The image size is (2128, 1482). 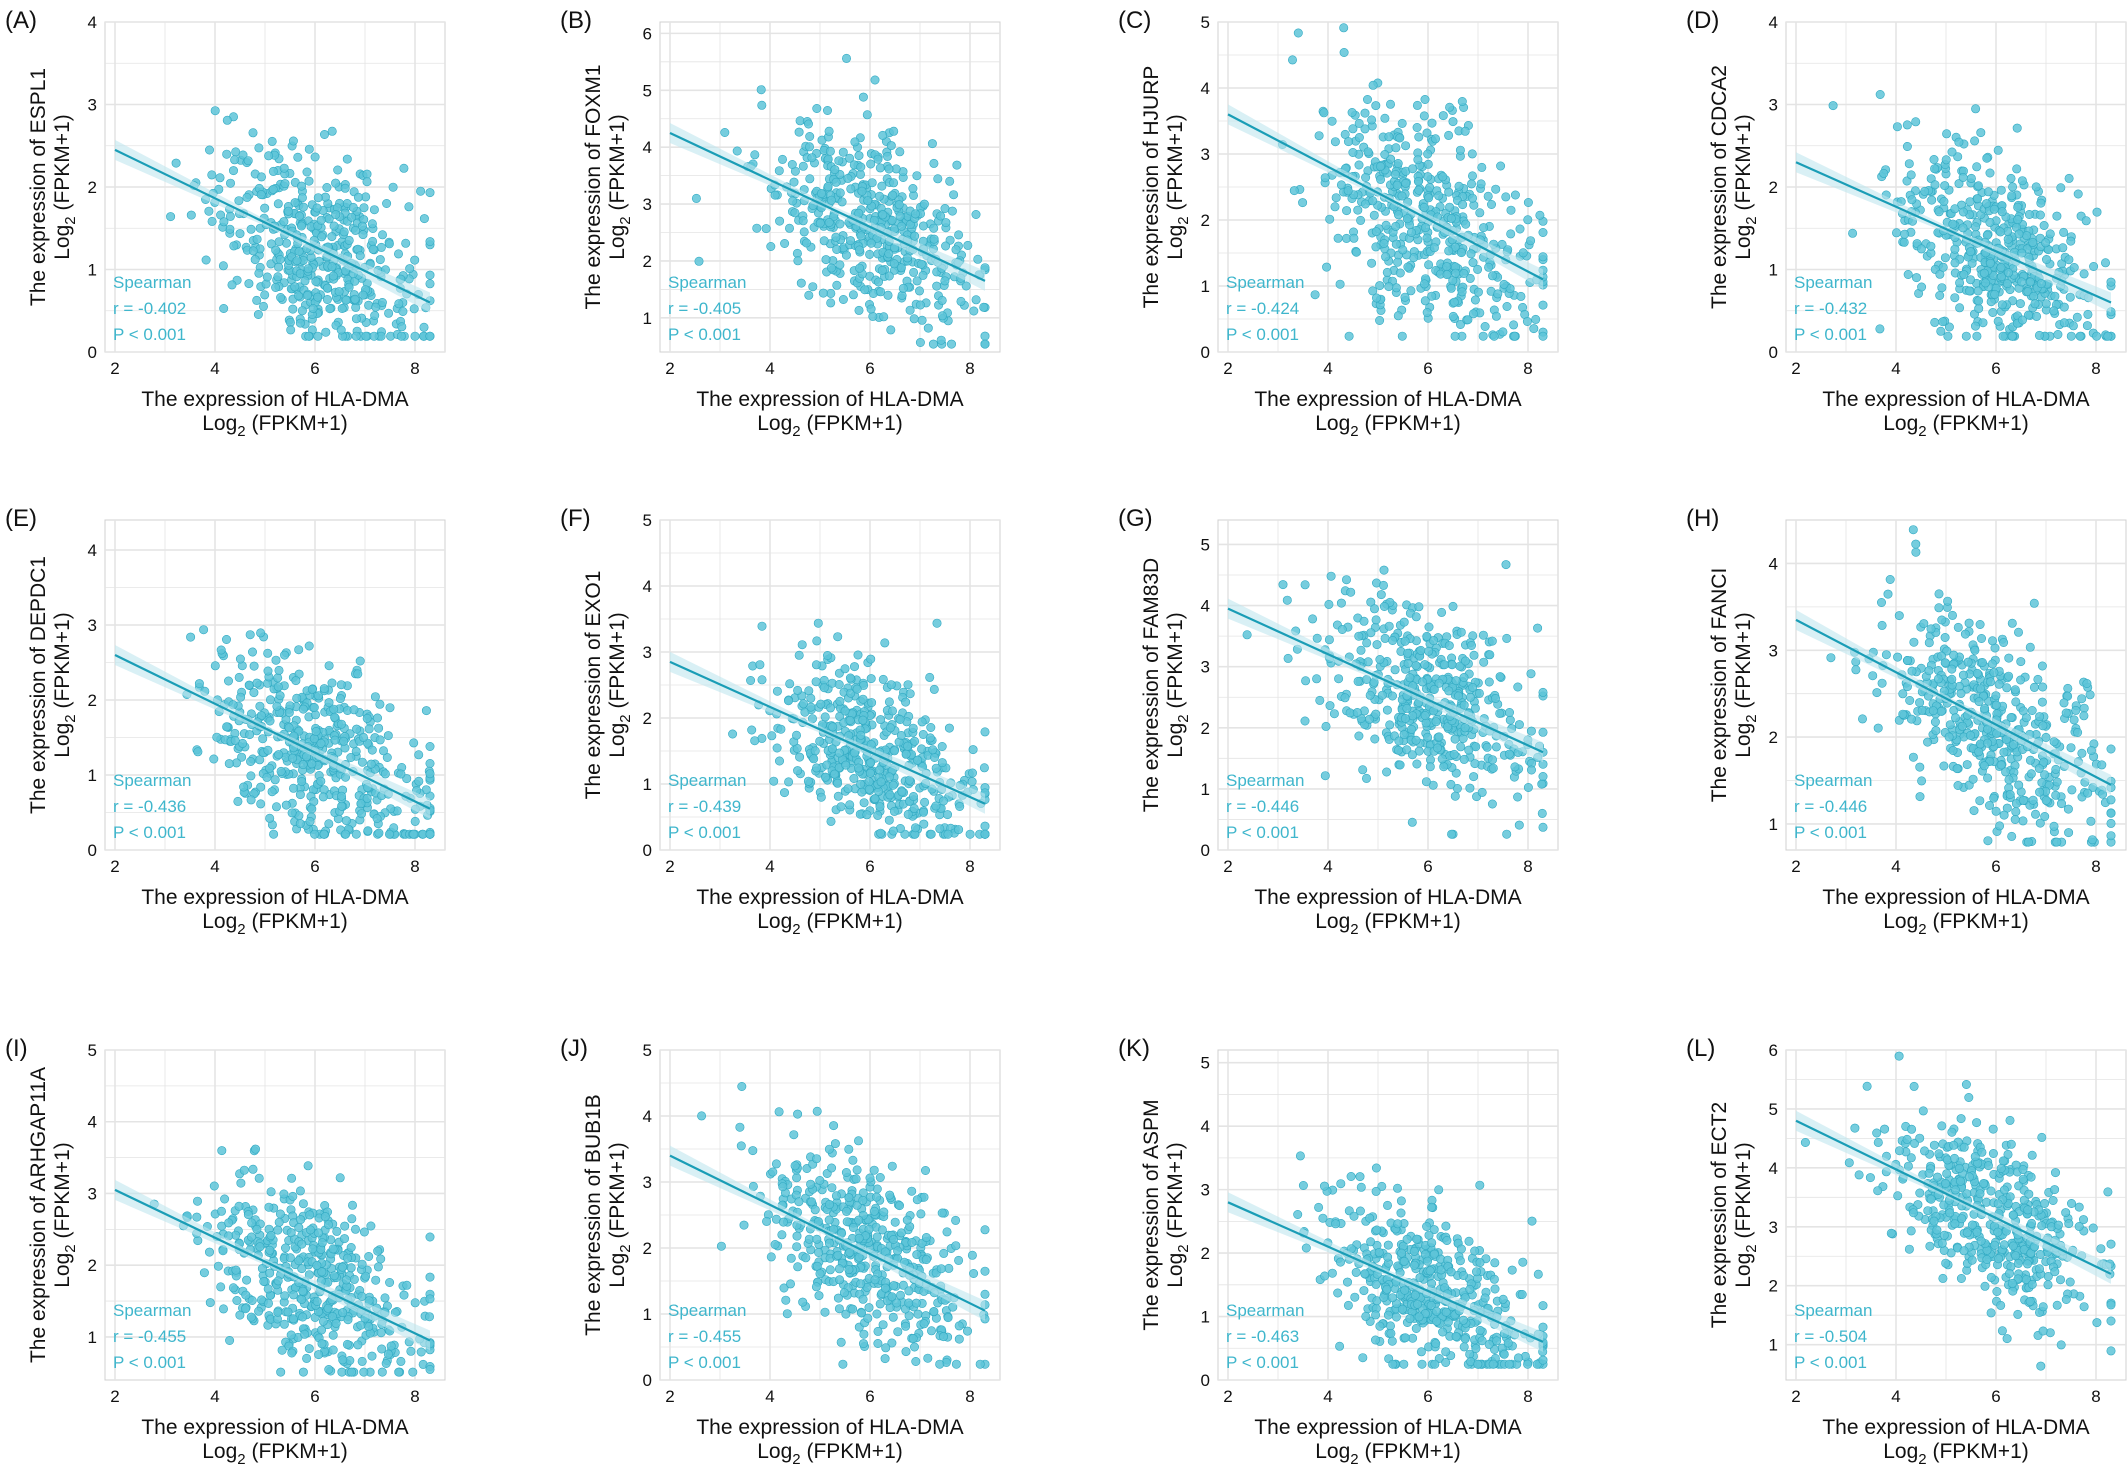 I want to click on x-tick-label: 6, so click(x=314, y=1396).